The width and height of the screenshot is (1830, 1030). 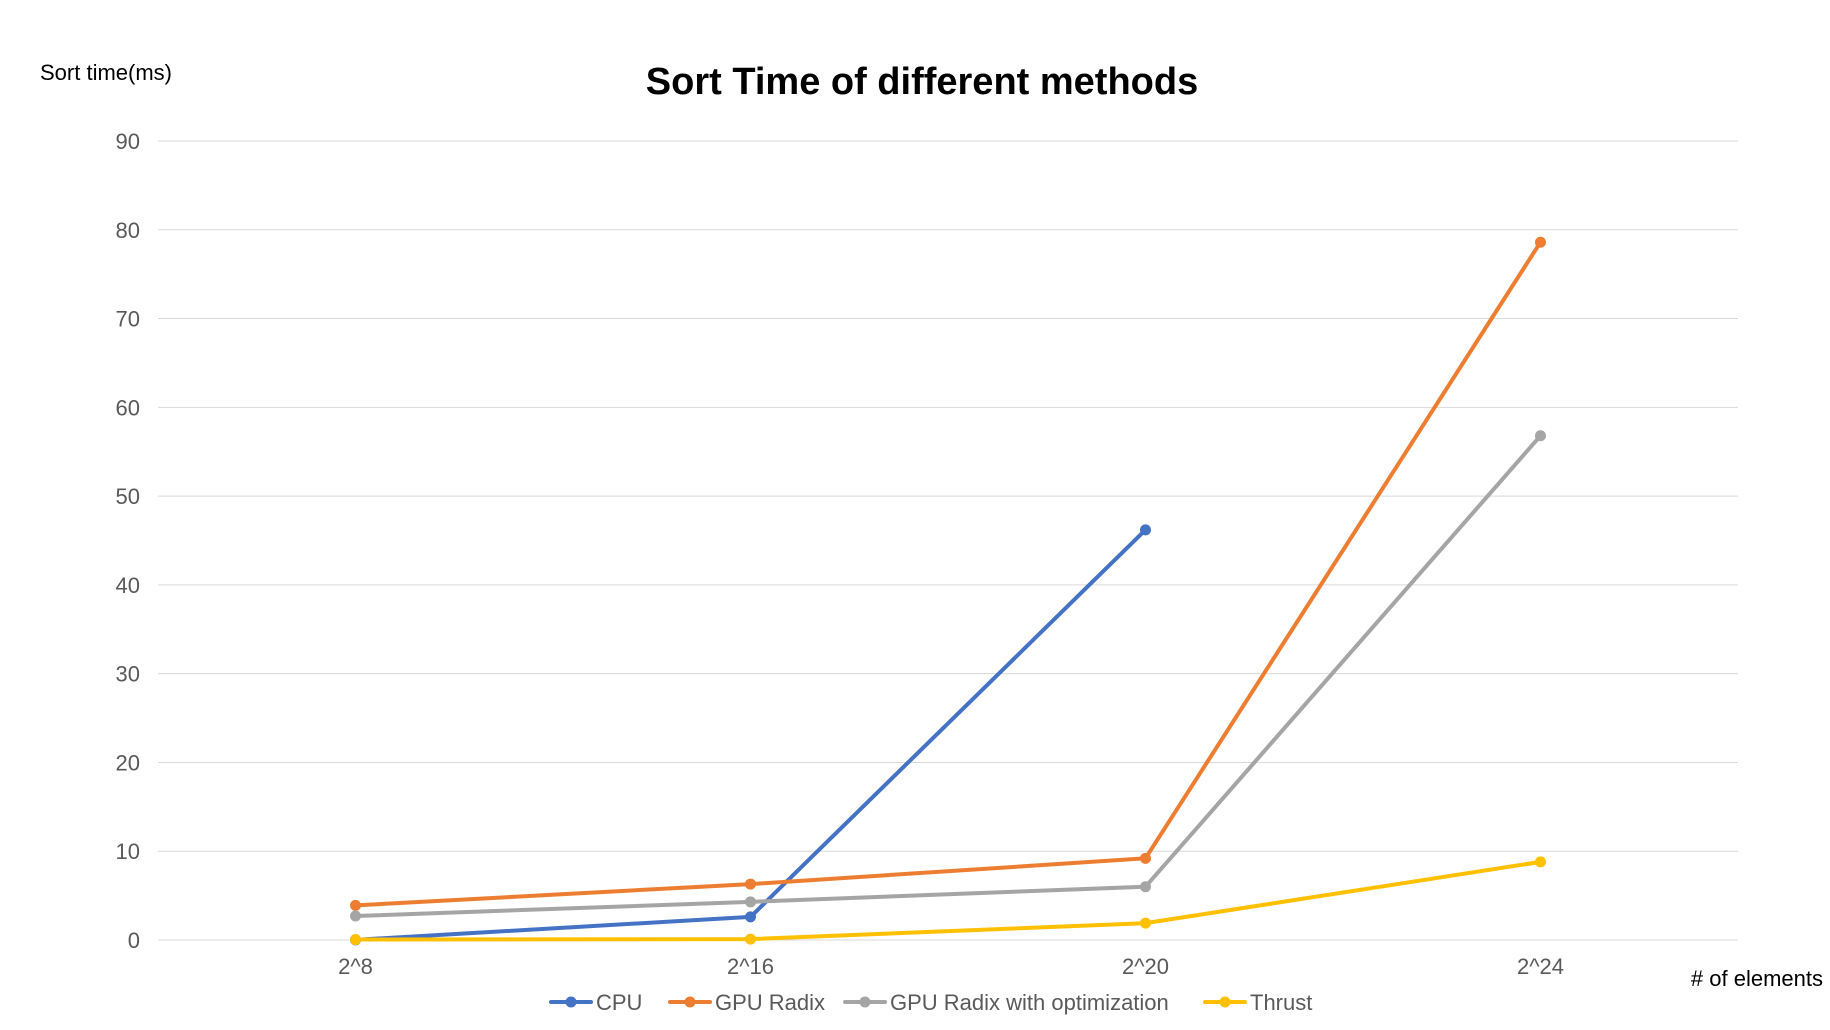 I want to click on y-tick-label: 30, so click(x=128, y=674).